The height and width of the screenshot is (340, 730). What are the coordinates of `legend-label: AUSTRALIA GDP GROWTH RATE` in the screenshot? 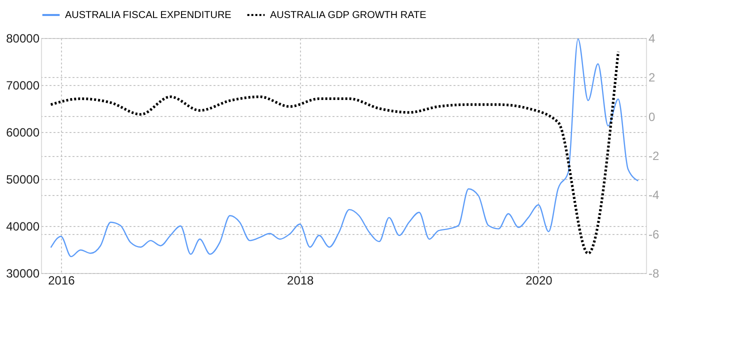 It's located at (348, 15).